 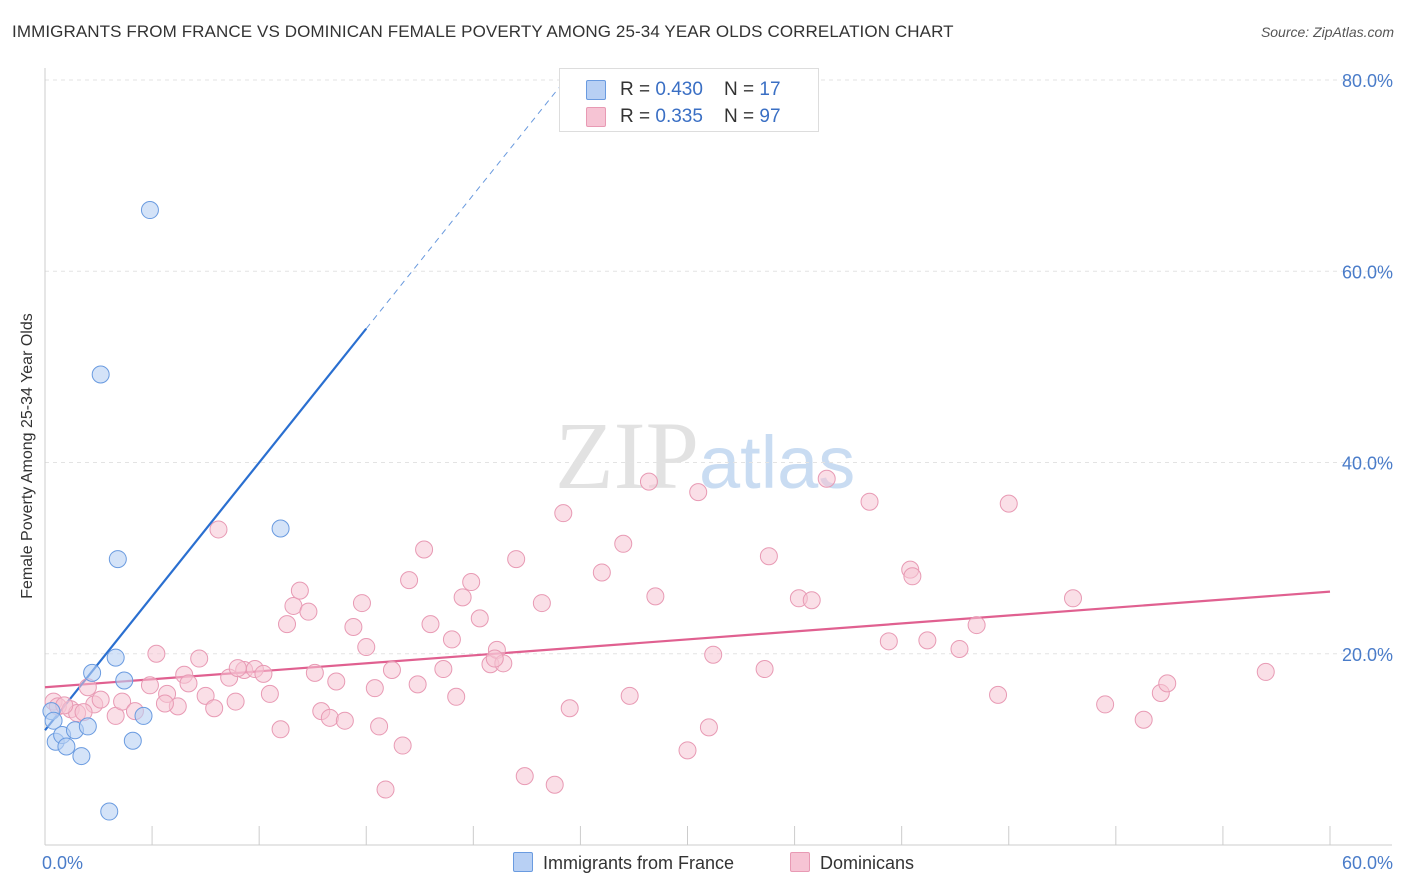 I want to click on y-tick-label: 60.0%, so click(x=1367, y=272).